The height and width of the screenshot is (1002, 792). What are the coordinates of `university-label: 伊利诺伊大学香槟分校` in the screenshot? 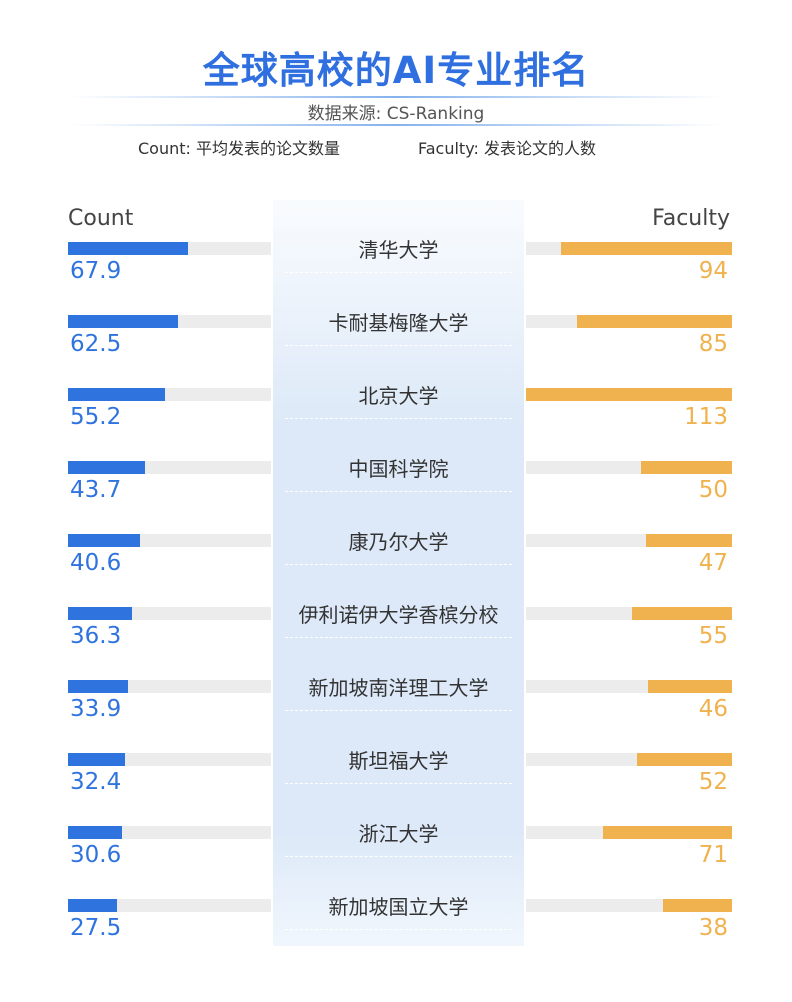 It's located at (398, 615).